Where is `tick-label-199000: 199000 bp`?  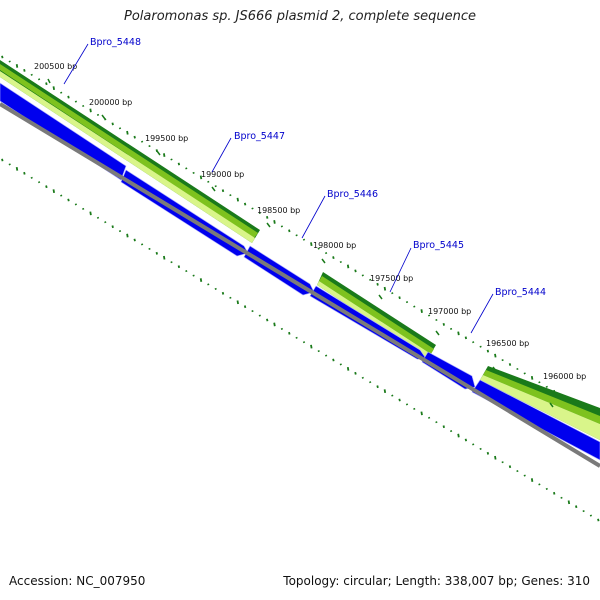
tick-label-199000: 199000 bp is located at coordinates (222, 174).